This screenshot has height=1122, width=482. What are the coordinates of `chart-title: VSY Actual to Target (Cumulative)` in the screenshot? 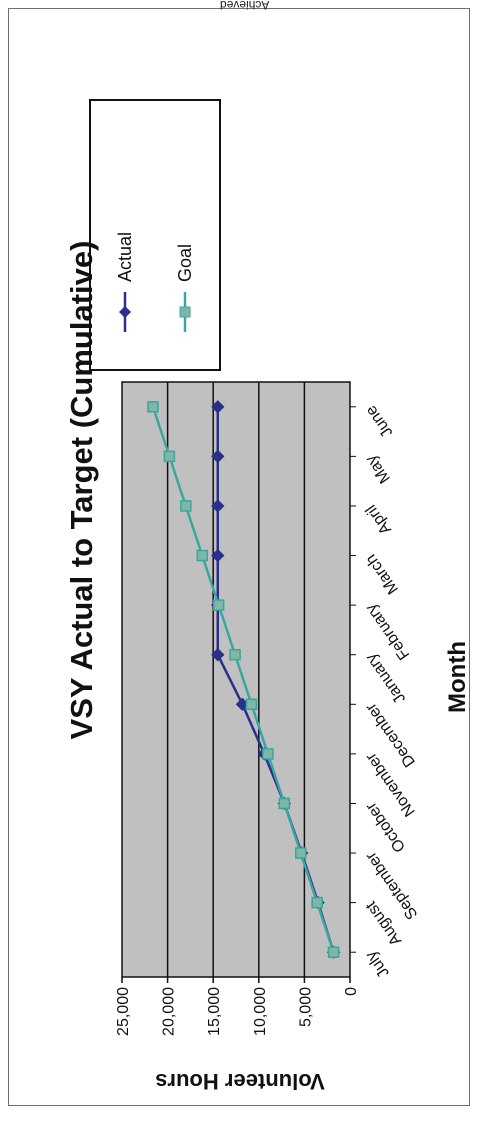 It's located at (81, 490).